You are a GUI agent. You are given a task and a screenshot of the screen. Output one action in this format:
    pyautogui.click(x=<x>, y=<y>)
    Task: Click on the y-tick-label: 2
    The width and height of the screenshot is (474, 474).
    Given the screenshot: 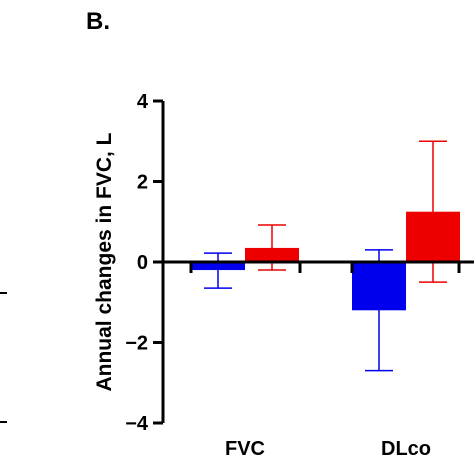 What is the action you would take?
    pyautogui.click(x=142, y=183)
    